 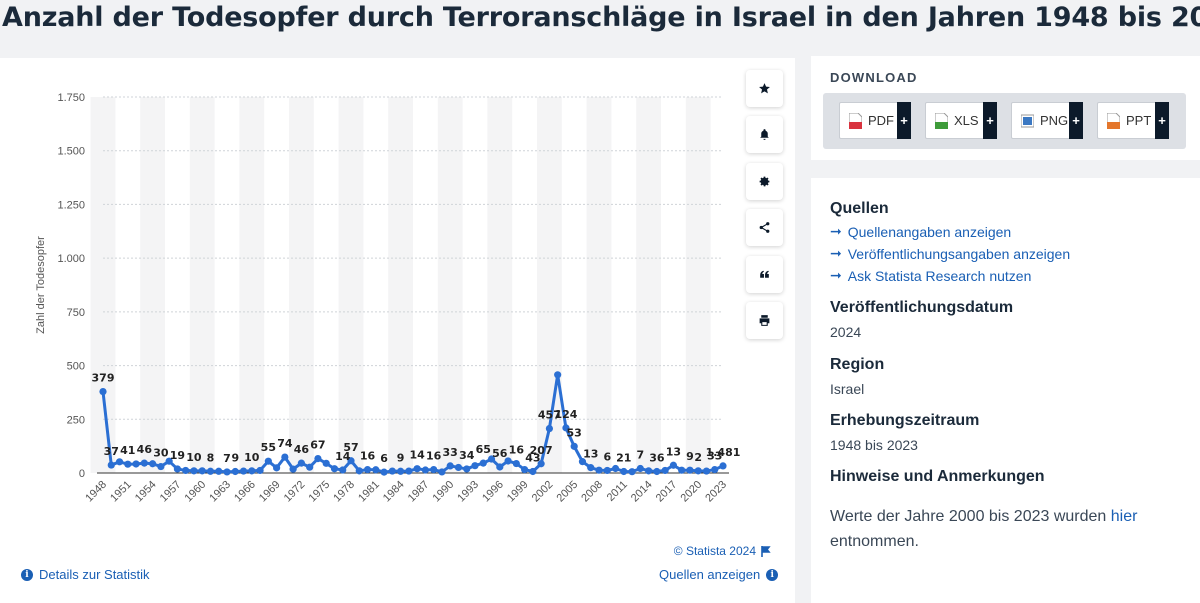 I want to click on data-label: 33, so click(x=450, y=452).